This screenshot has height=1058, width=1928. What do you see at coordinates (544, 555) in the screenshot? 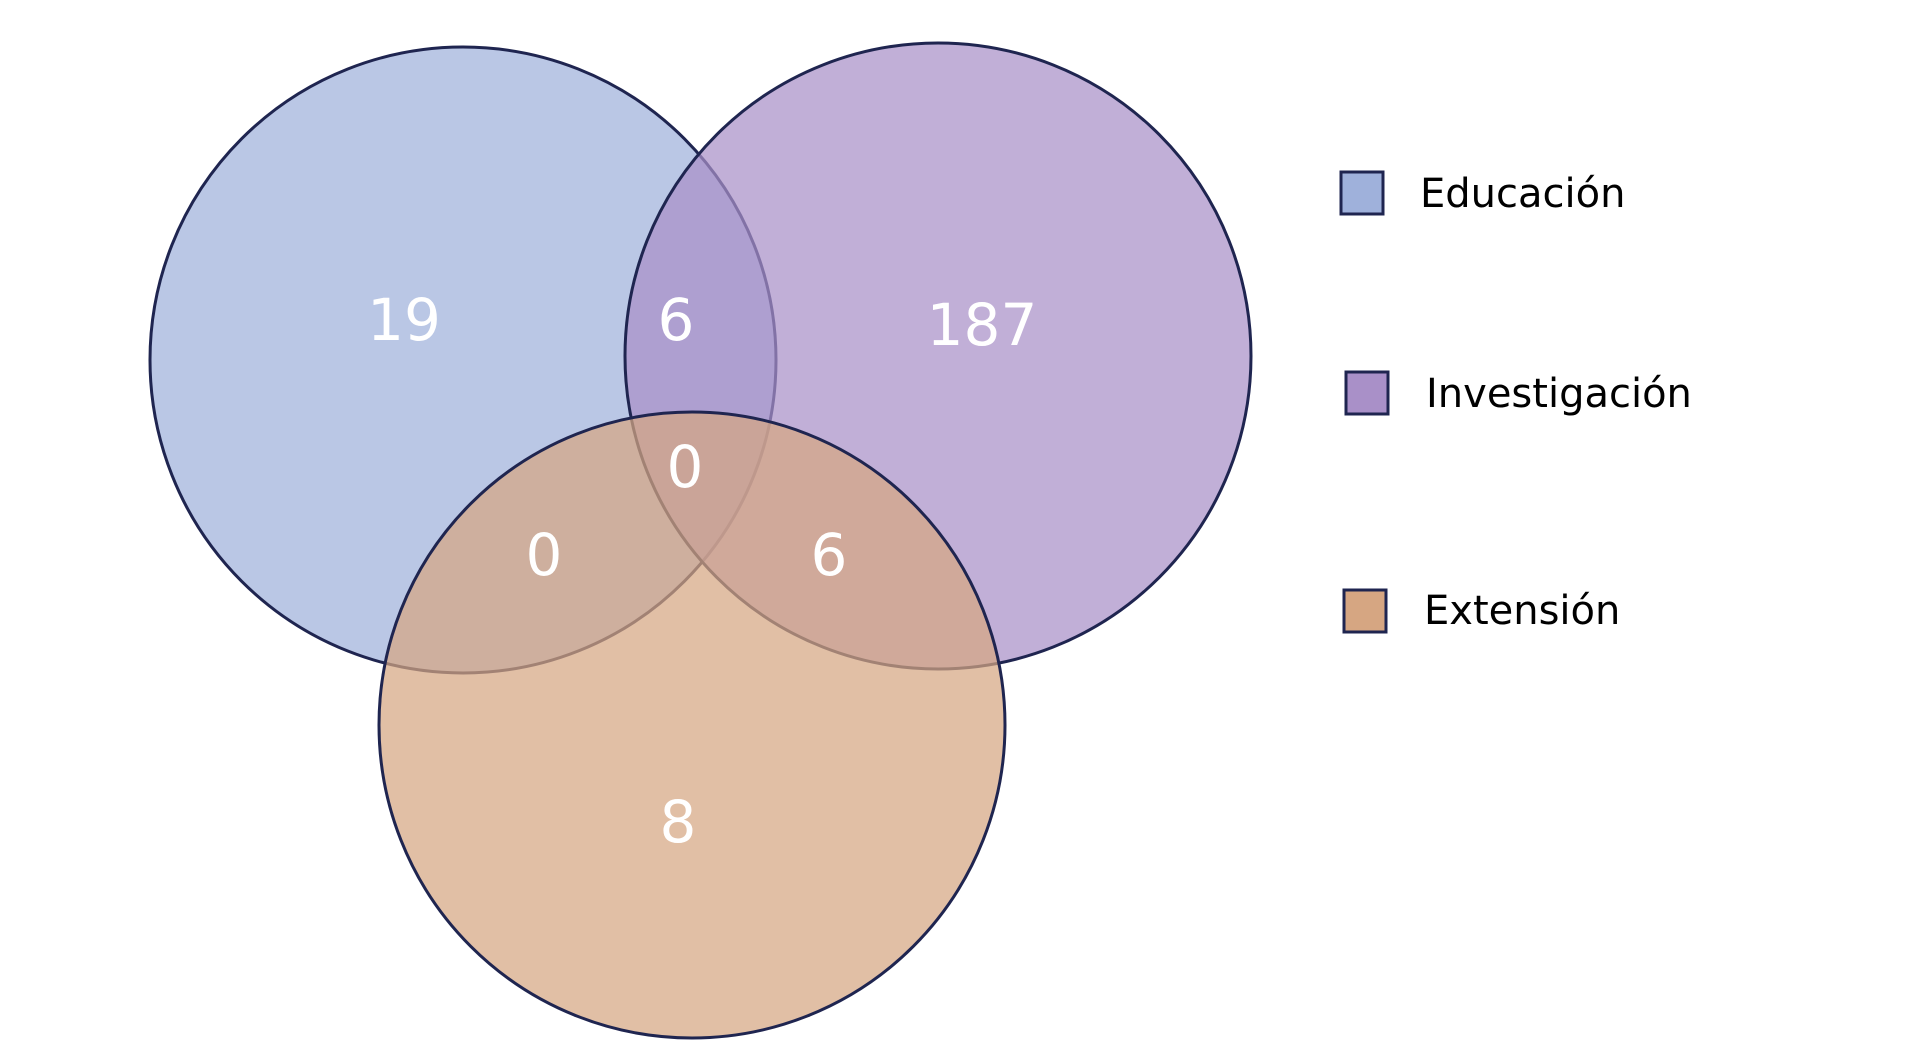
I see `count-educacion-extension: 0` at bounding box center [544, 555].